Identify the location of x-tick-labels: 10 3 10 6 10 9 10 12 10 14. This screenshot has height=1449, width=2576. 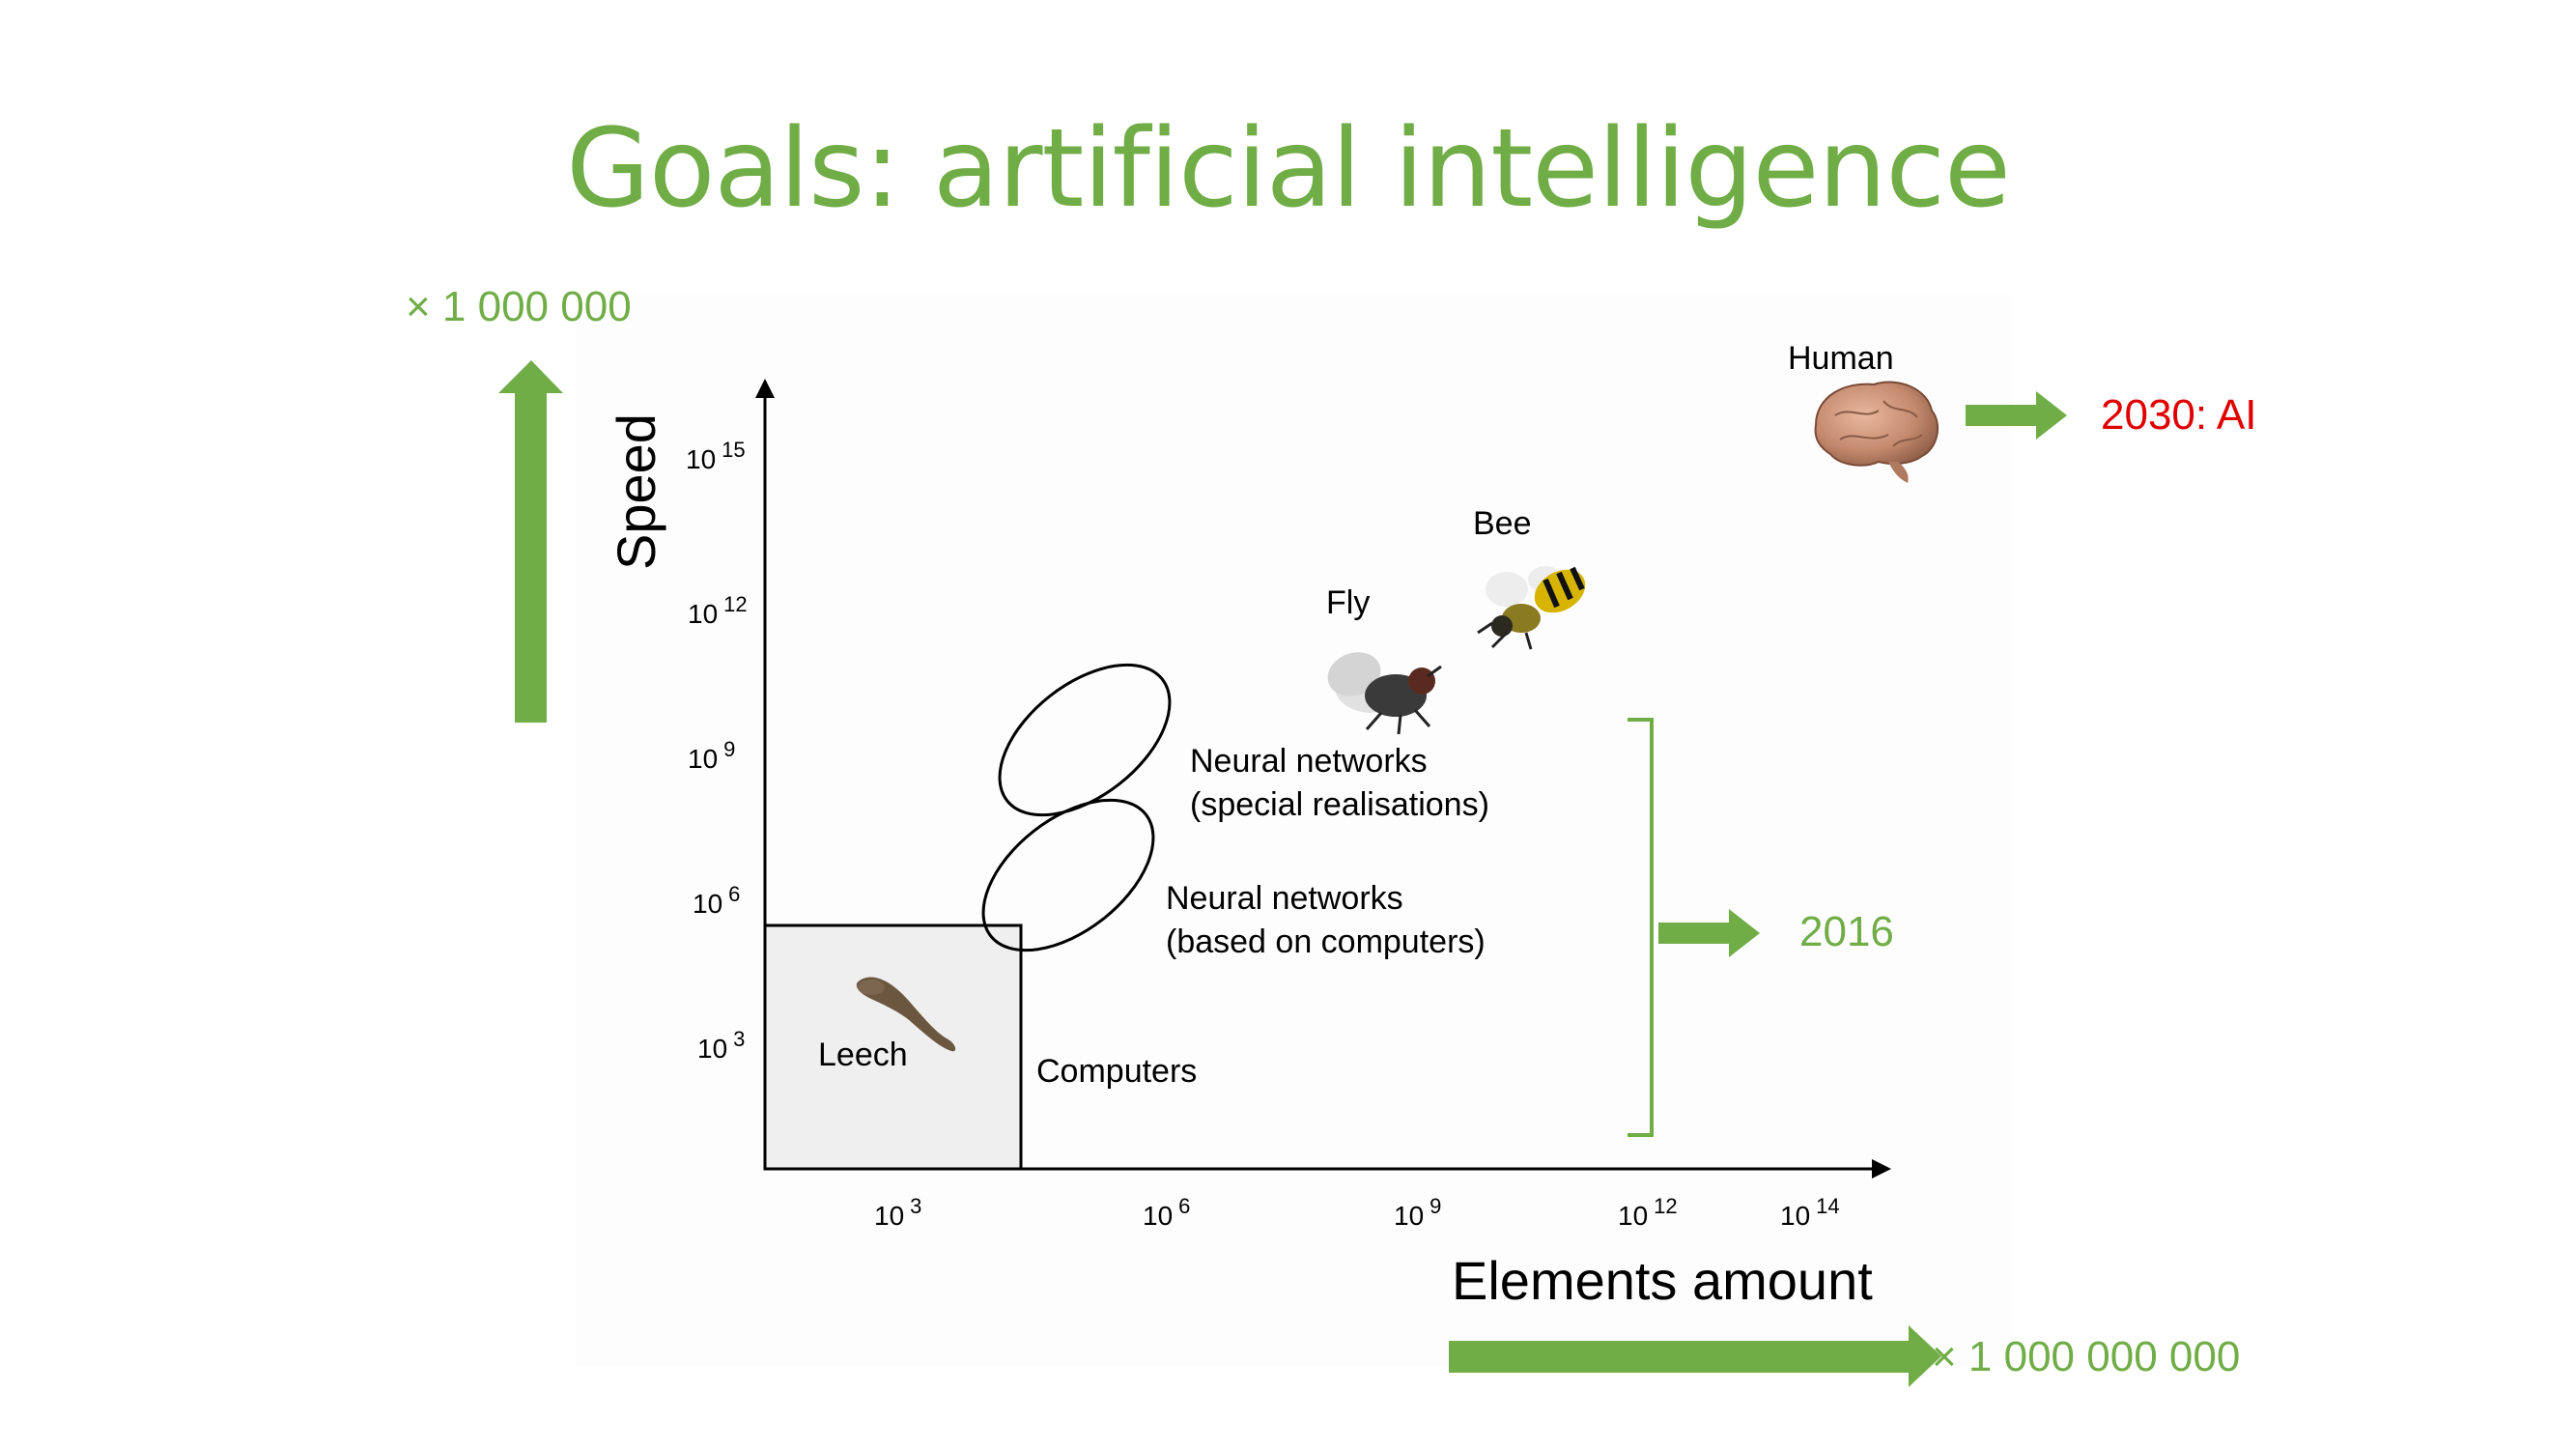
(1357, 1212).